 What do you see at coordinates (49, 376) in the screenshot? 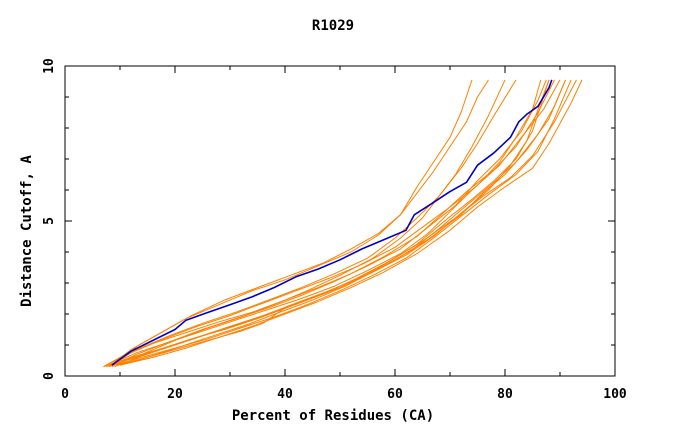
I see `y-tick-label: 0` at bounding box center [49, 376].